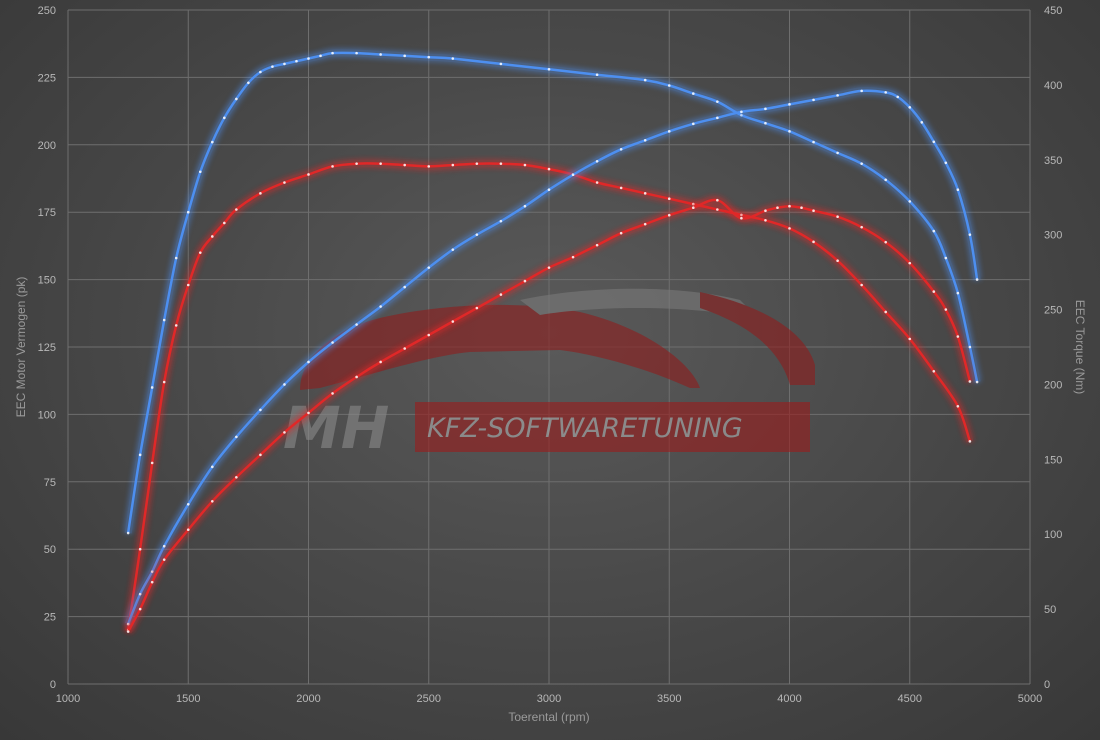 The height and width of the screenshot is (740, 1100). What do you see at coordinates (68, 699) in the screenshot?
I see `x-tick-label: 1000` at bounding box center [68, 699].